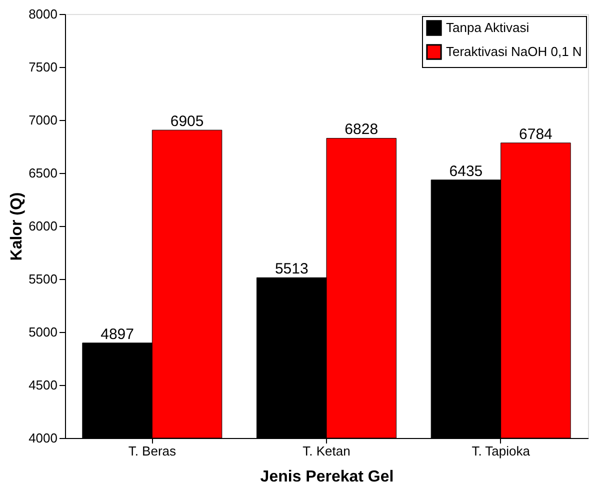 Image resolution: width=596 pixels, height=492 pixels. What do you see at coordinates (187, 121) in the screenshot?
I see `data-label: 6905` at bounding box center [187, 121].